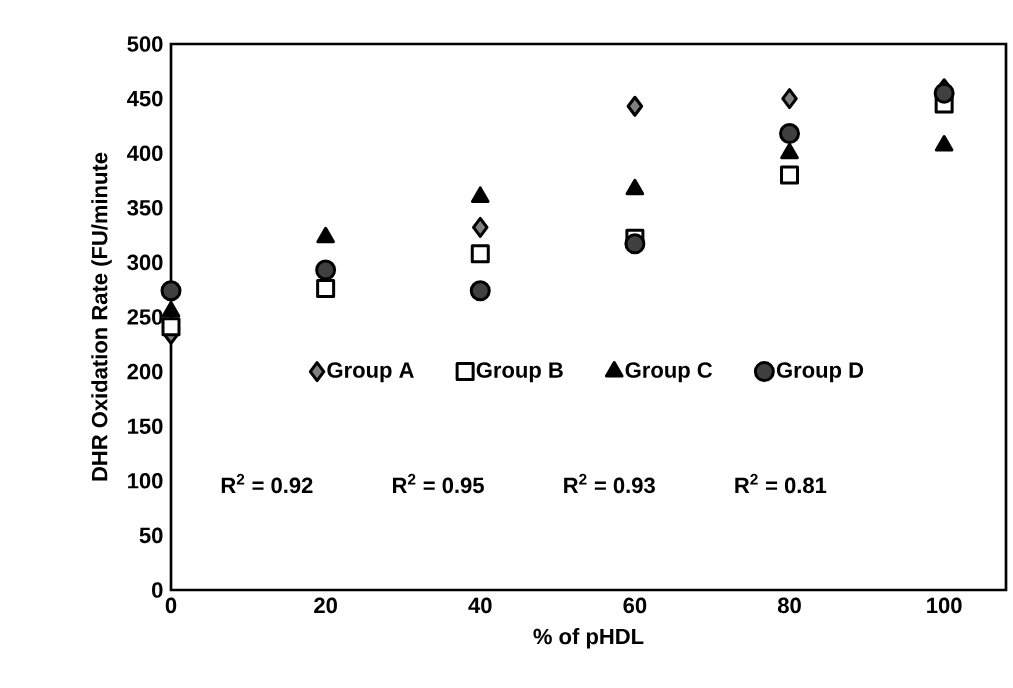  Describe the element at coordinates (325, 605) in the screenshot. I see `x-tick-label: 20` at that location.